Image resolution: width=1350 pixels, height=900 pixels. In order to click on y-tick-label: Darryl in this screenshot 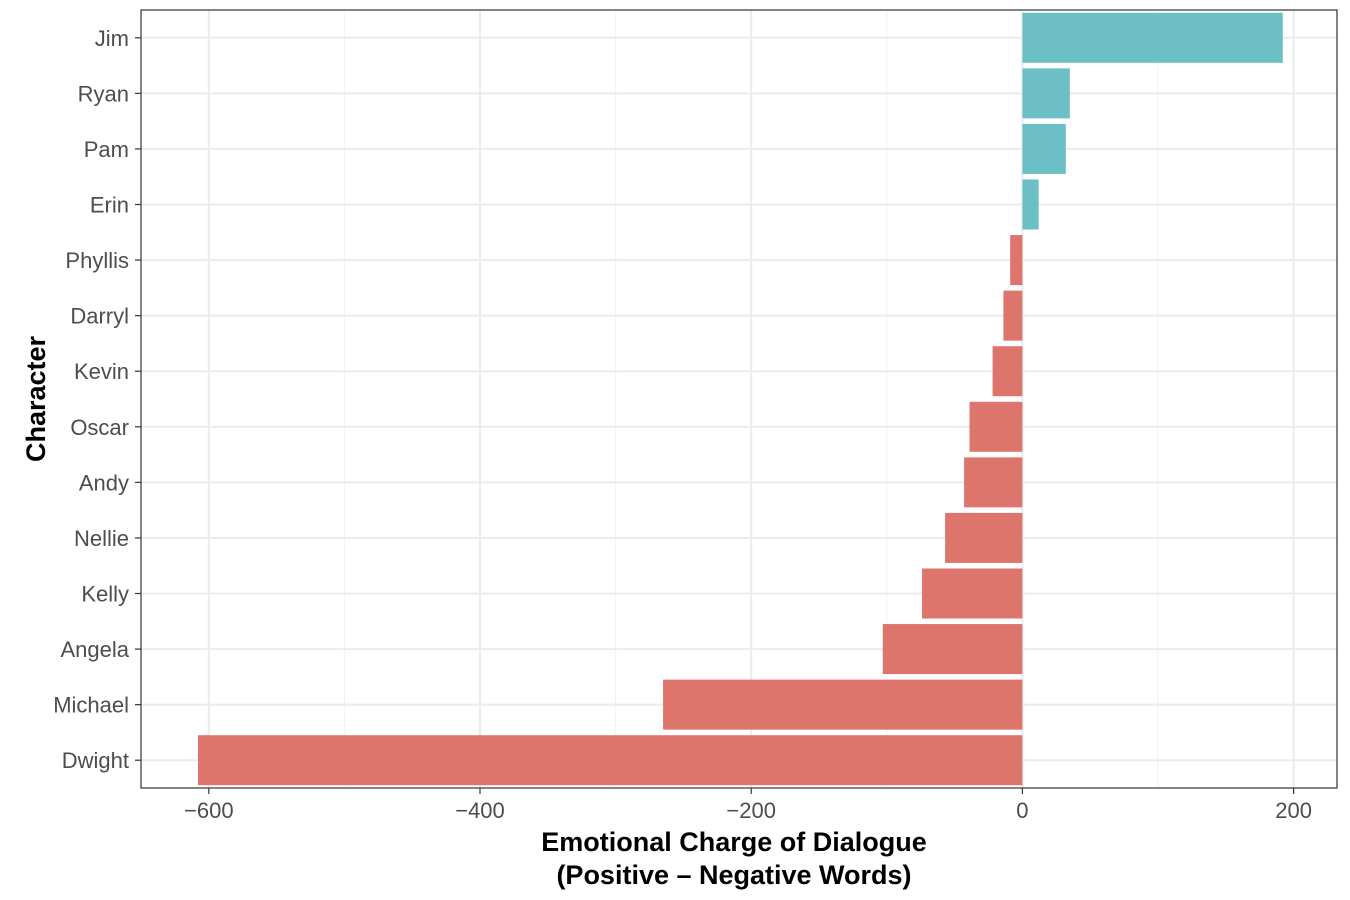, I will do `click(99, 316)`.